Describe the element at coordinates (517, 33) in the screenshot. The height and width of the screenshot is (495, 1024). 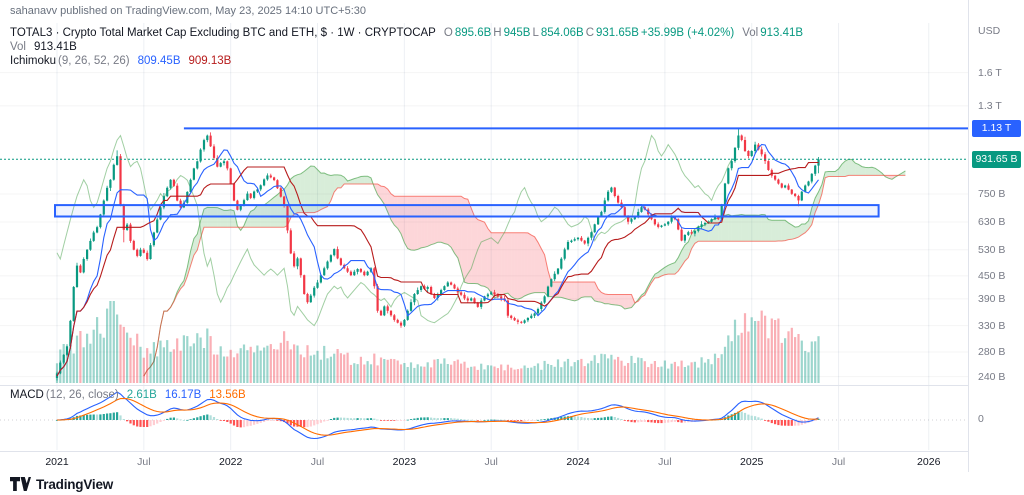
I see `high-value: 945B` at that location.